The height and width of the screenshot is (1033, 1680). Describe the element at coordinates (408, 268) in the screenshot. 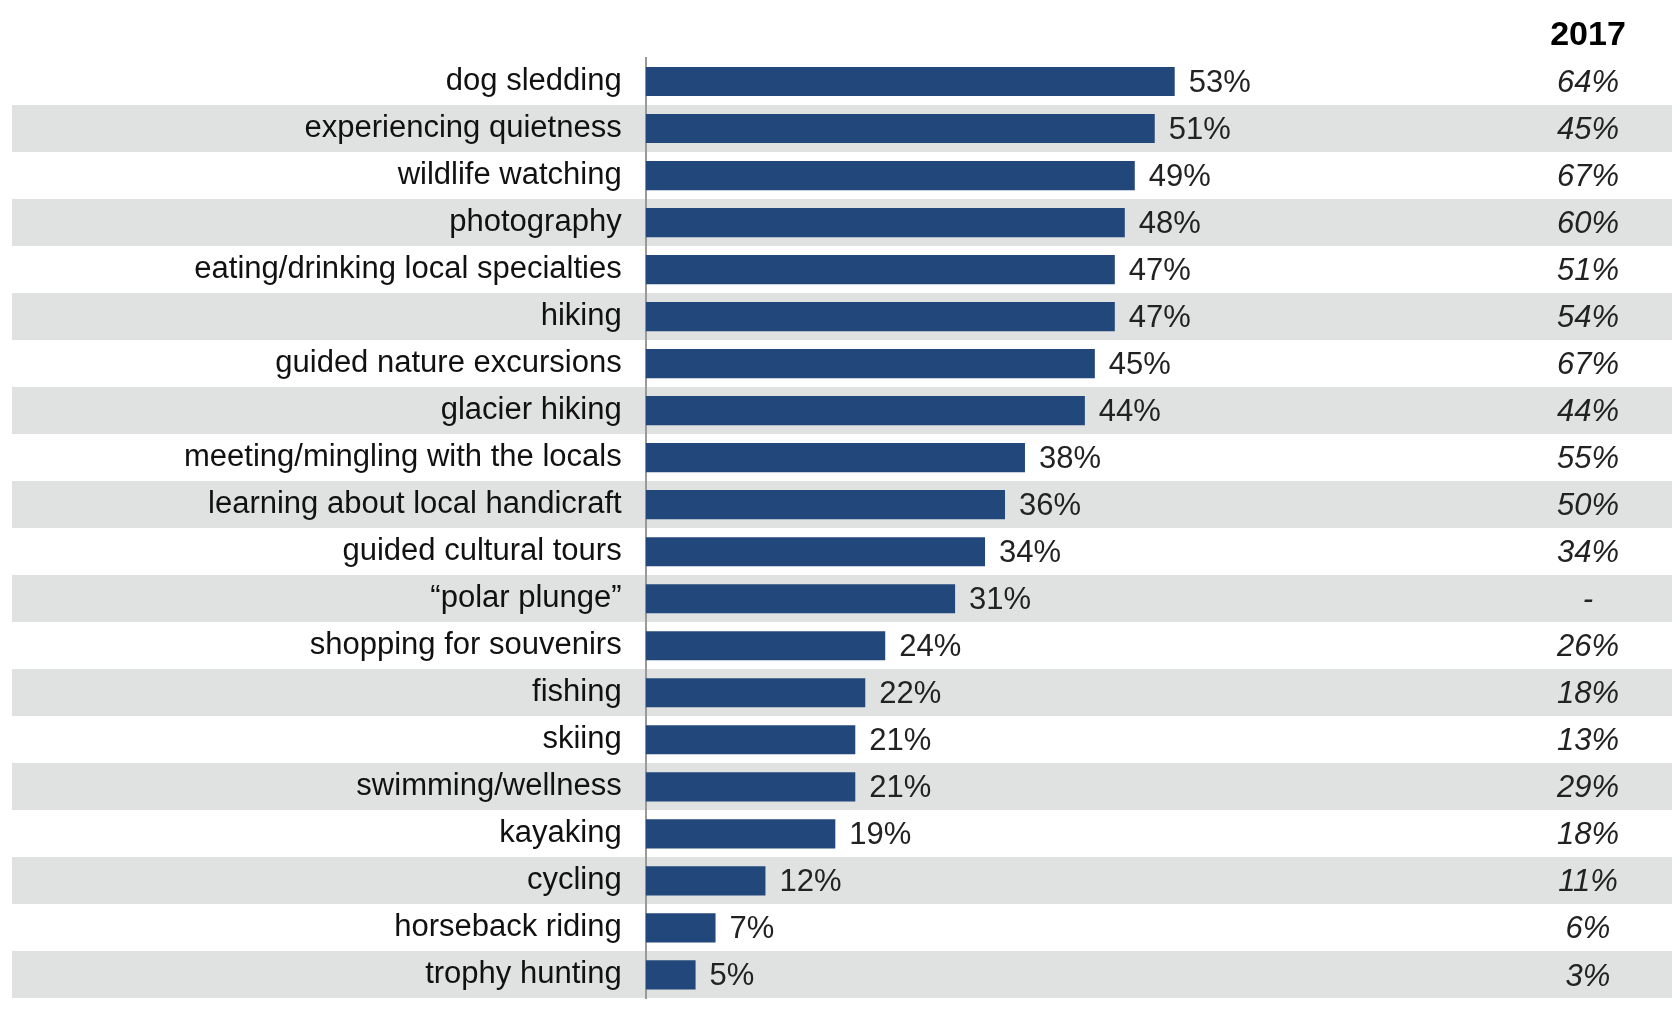

I see `y-tick-label: eating/drinking local specialties` at that location.